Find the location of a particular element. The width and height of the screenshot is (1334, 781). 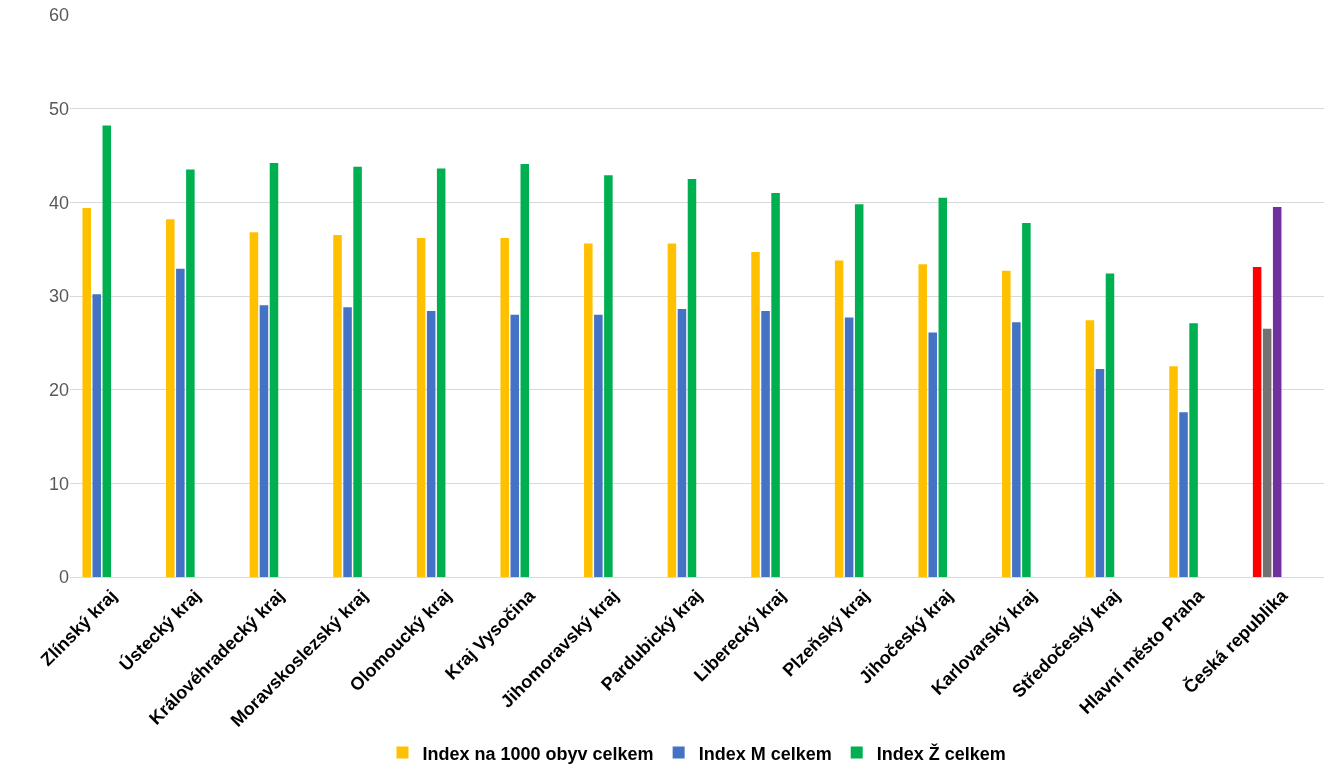

legend-label: Index Ž celkem is located at coordinates (941, 753).